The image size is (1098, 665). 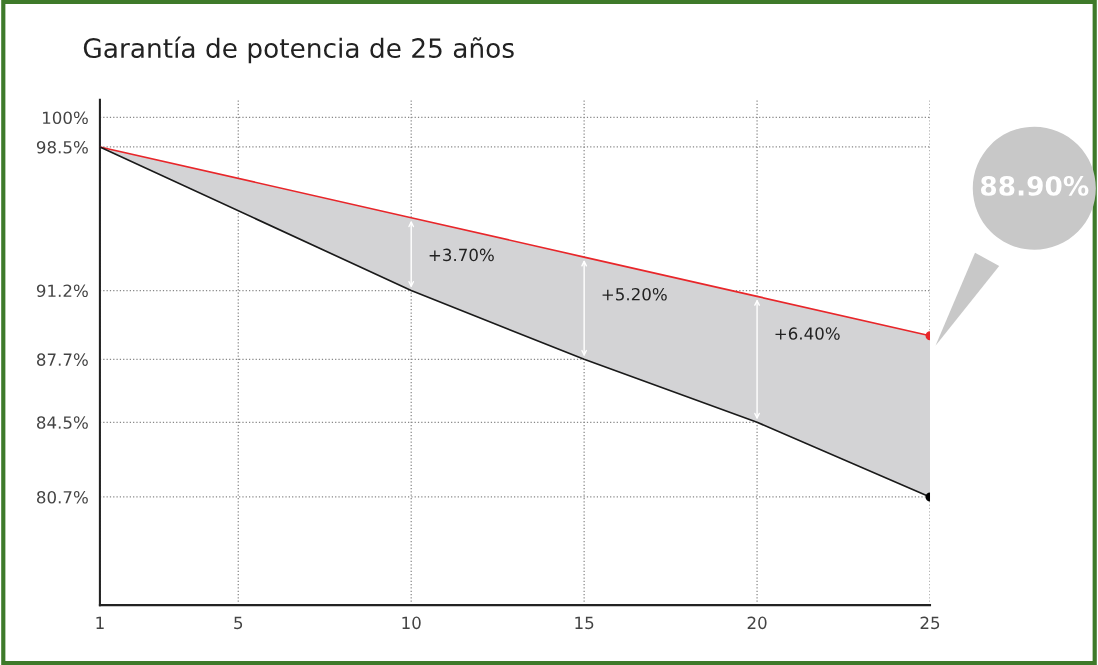 What do you see at coordinates (461, 255) in the screenshot?
I see `annotation: +3.70%` at bounding box center [461, 255].